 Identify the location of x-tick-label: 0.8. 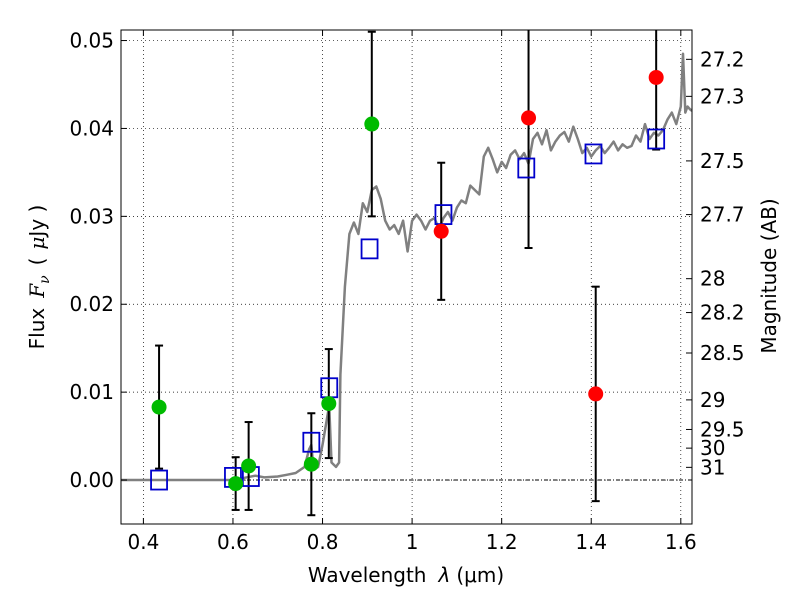
(323, 542).